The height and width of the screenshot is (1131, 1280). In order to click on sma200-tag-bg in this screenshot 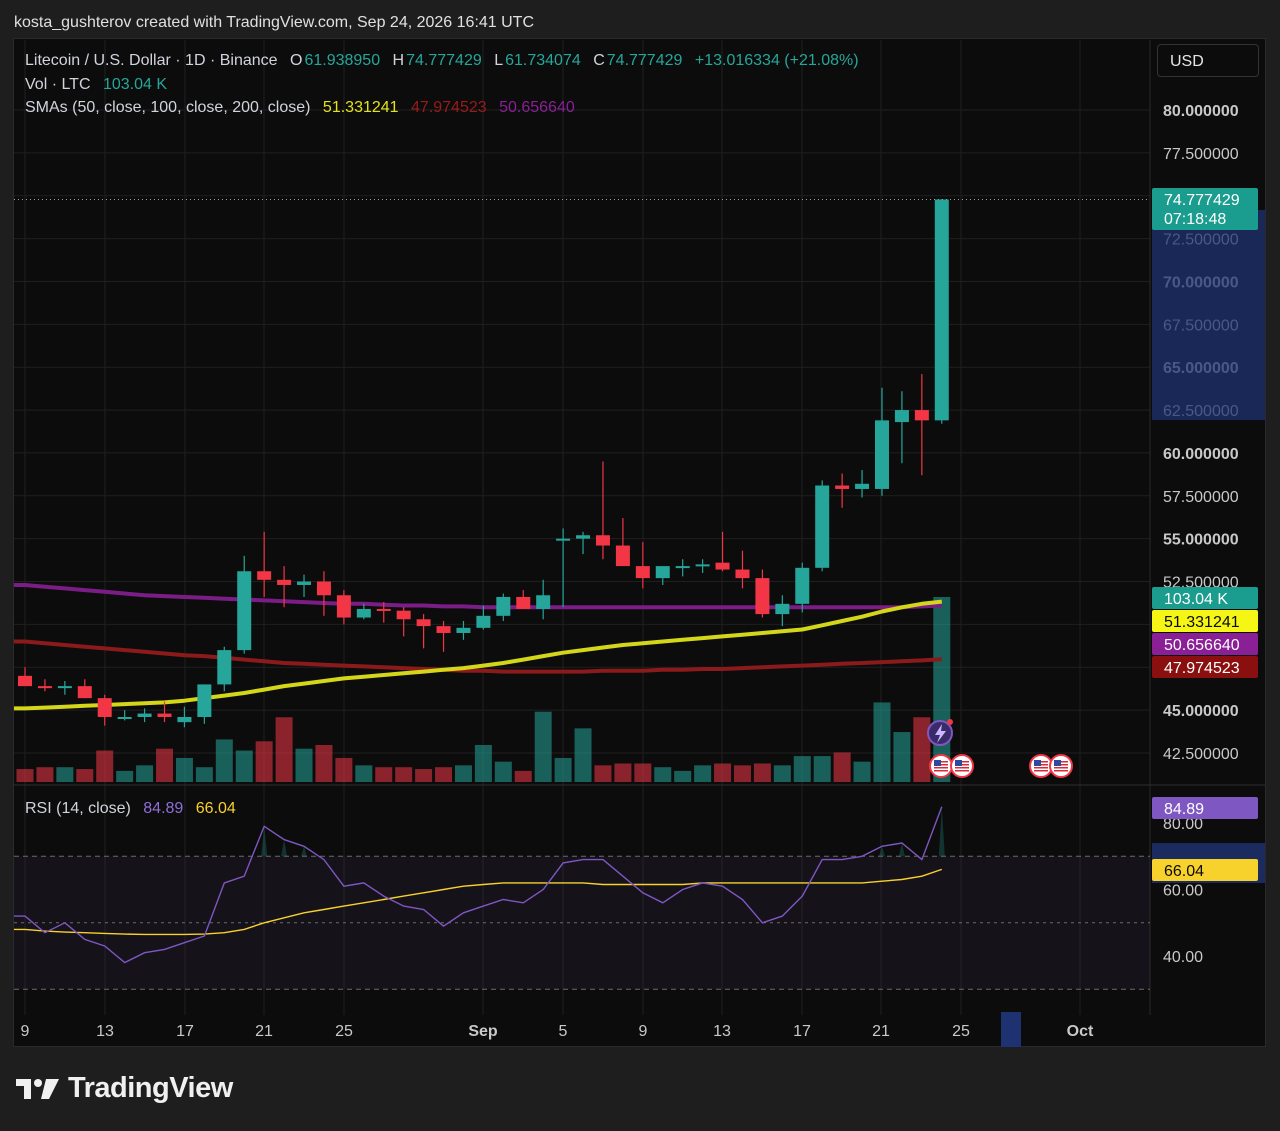, I will do `click(1205, 644)`.